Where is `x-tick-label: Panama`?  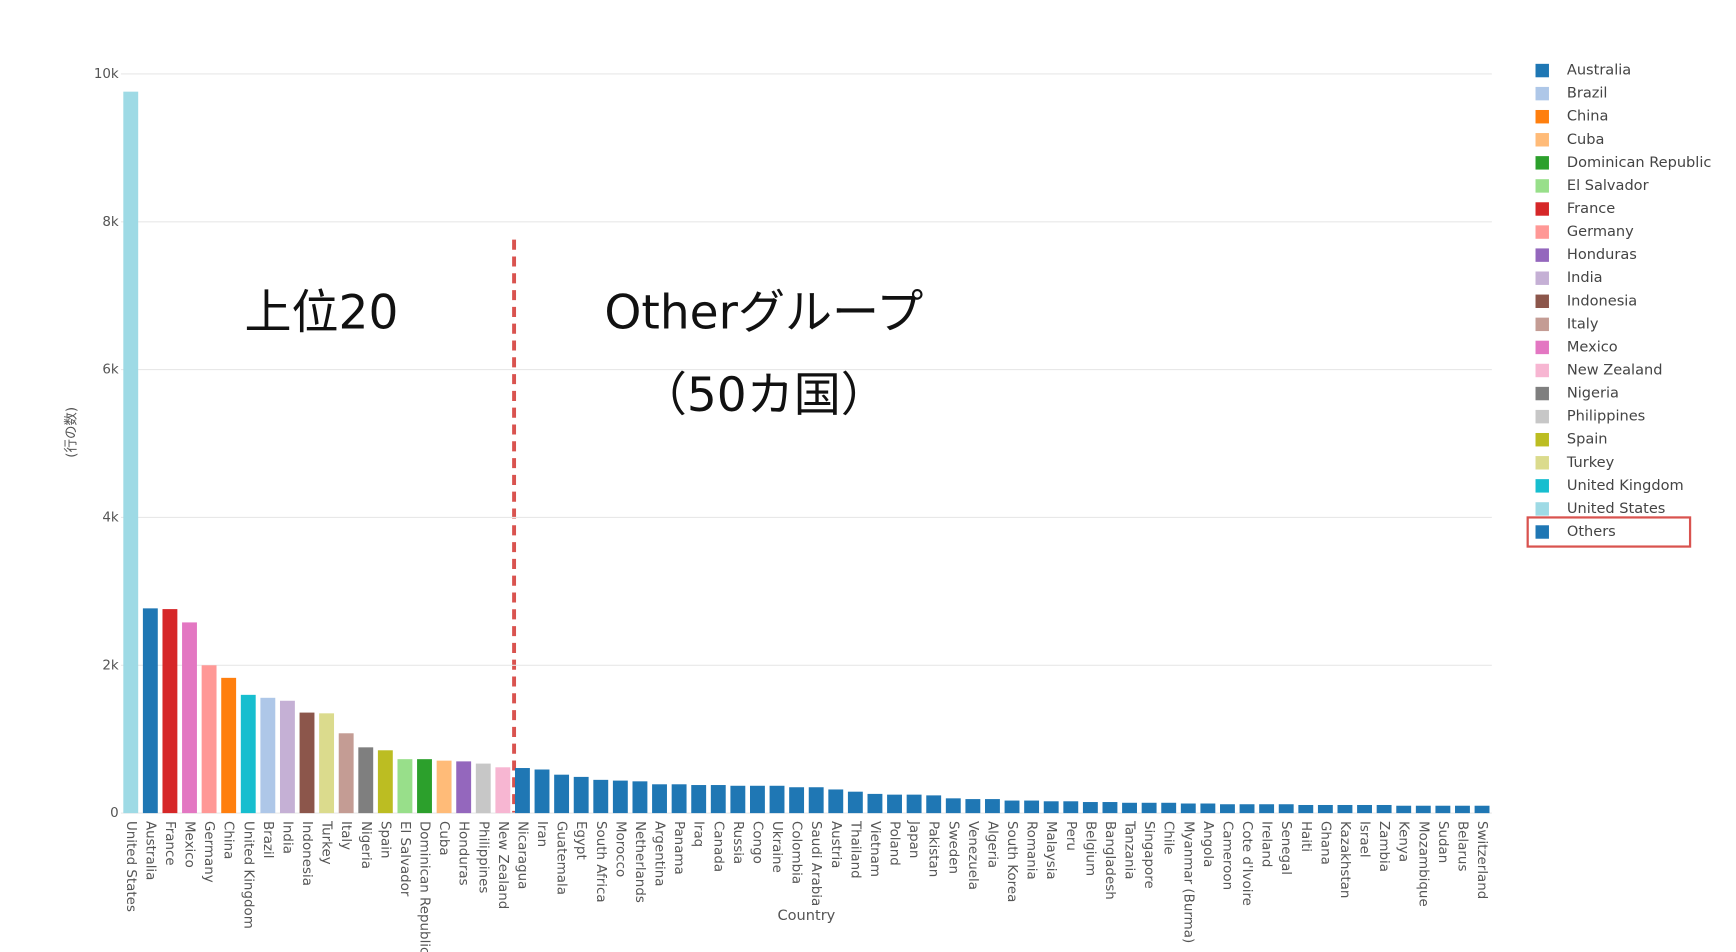 x-tick-label: Panama is located at coordinates (678, 848).